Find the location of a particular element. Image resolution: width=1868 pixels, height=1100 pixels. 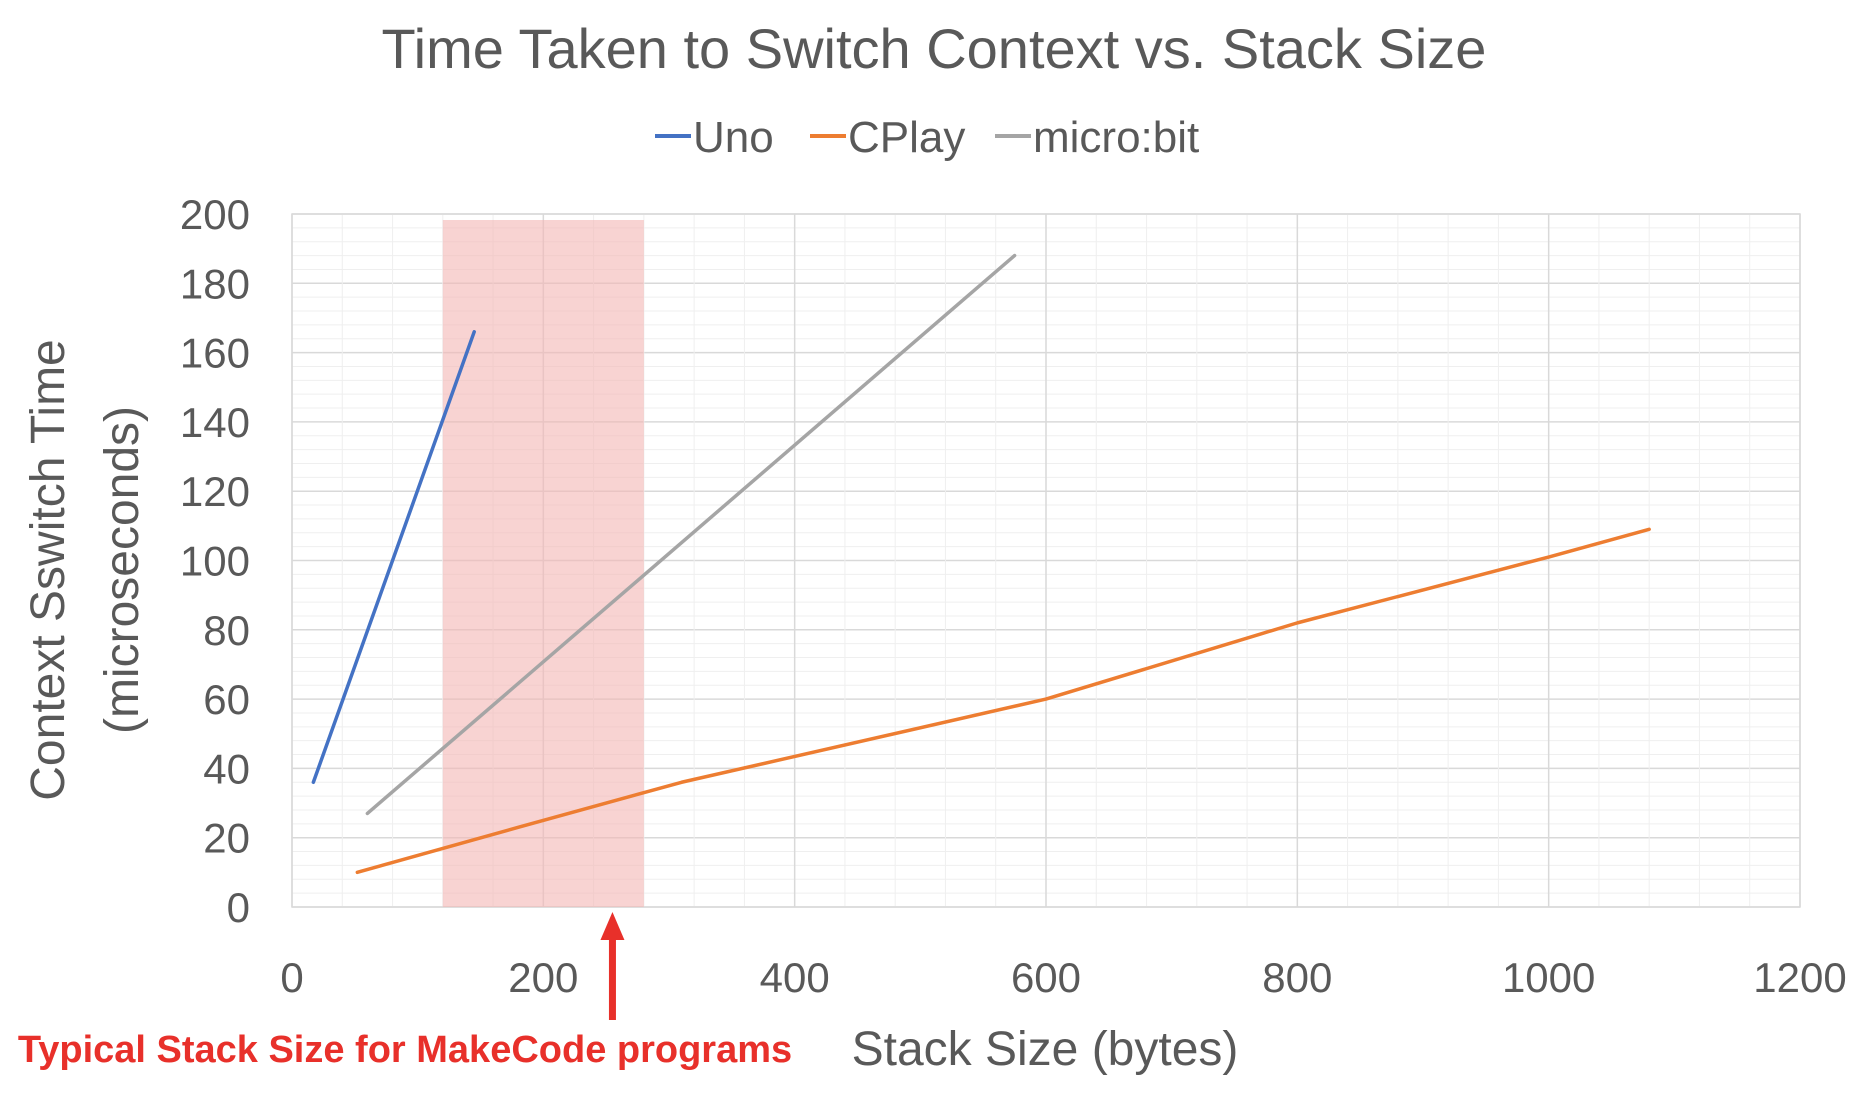

x-tick-label: 200 is located at coordinates (543, 977).